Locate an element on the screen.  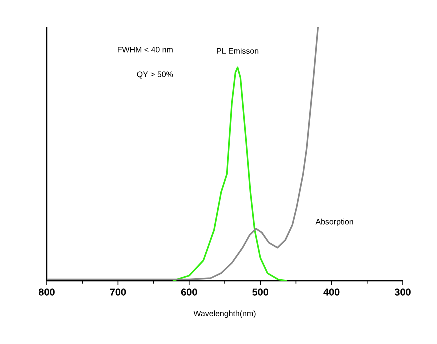
x-tick-label: 400 is located at coordinates (332, 292).